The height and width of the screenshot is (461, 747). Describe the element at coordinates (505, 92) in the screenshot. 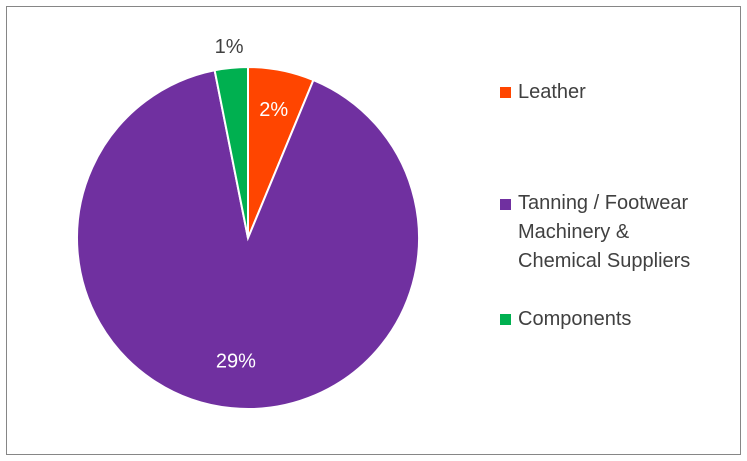

I see `legend-swatch-leather` at that location.